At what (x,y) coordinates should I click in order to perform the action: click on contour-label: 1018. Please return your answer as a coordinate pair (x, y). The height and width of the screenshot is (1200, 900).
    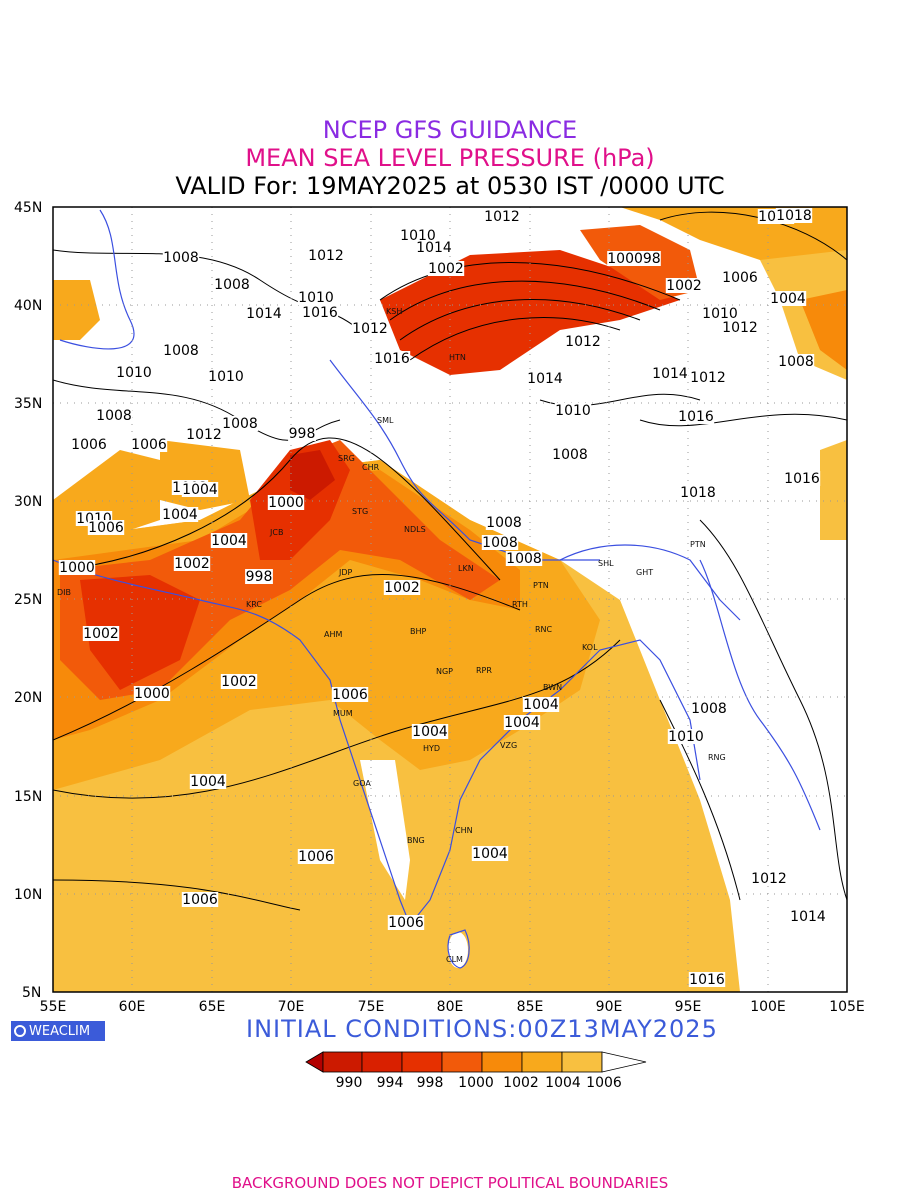
    Looking at the image, I should click on (698, 493).